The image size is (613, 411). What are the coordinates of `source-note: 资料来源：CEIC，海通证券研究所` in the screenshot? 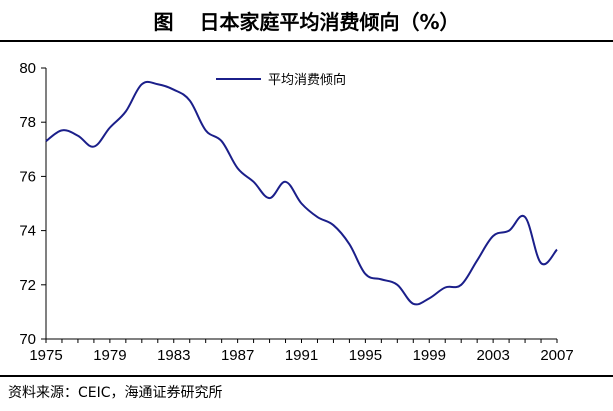 It's located at (115, 393).